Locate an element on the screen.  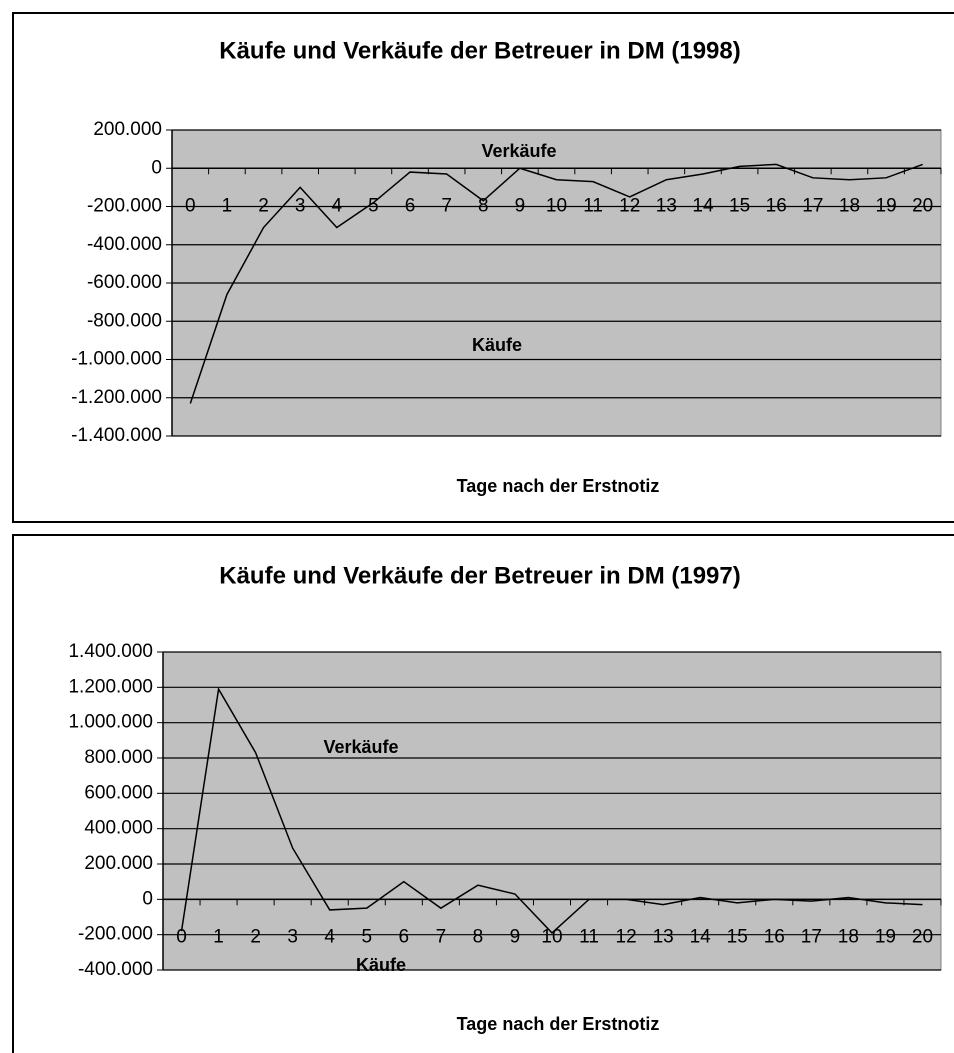
y-tick-label: 1.400.000 is located at coordinates (110, 651).